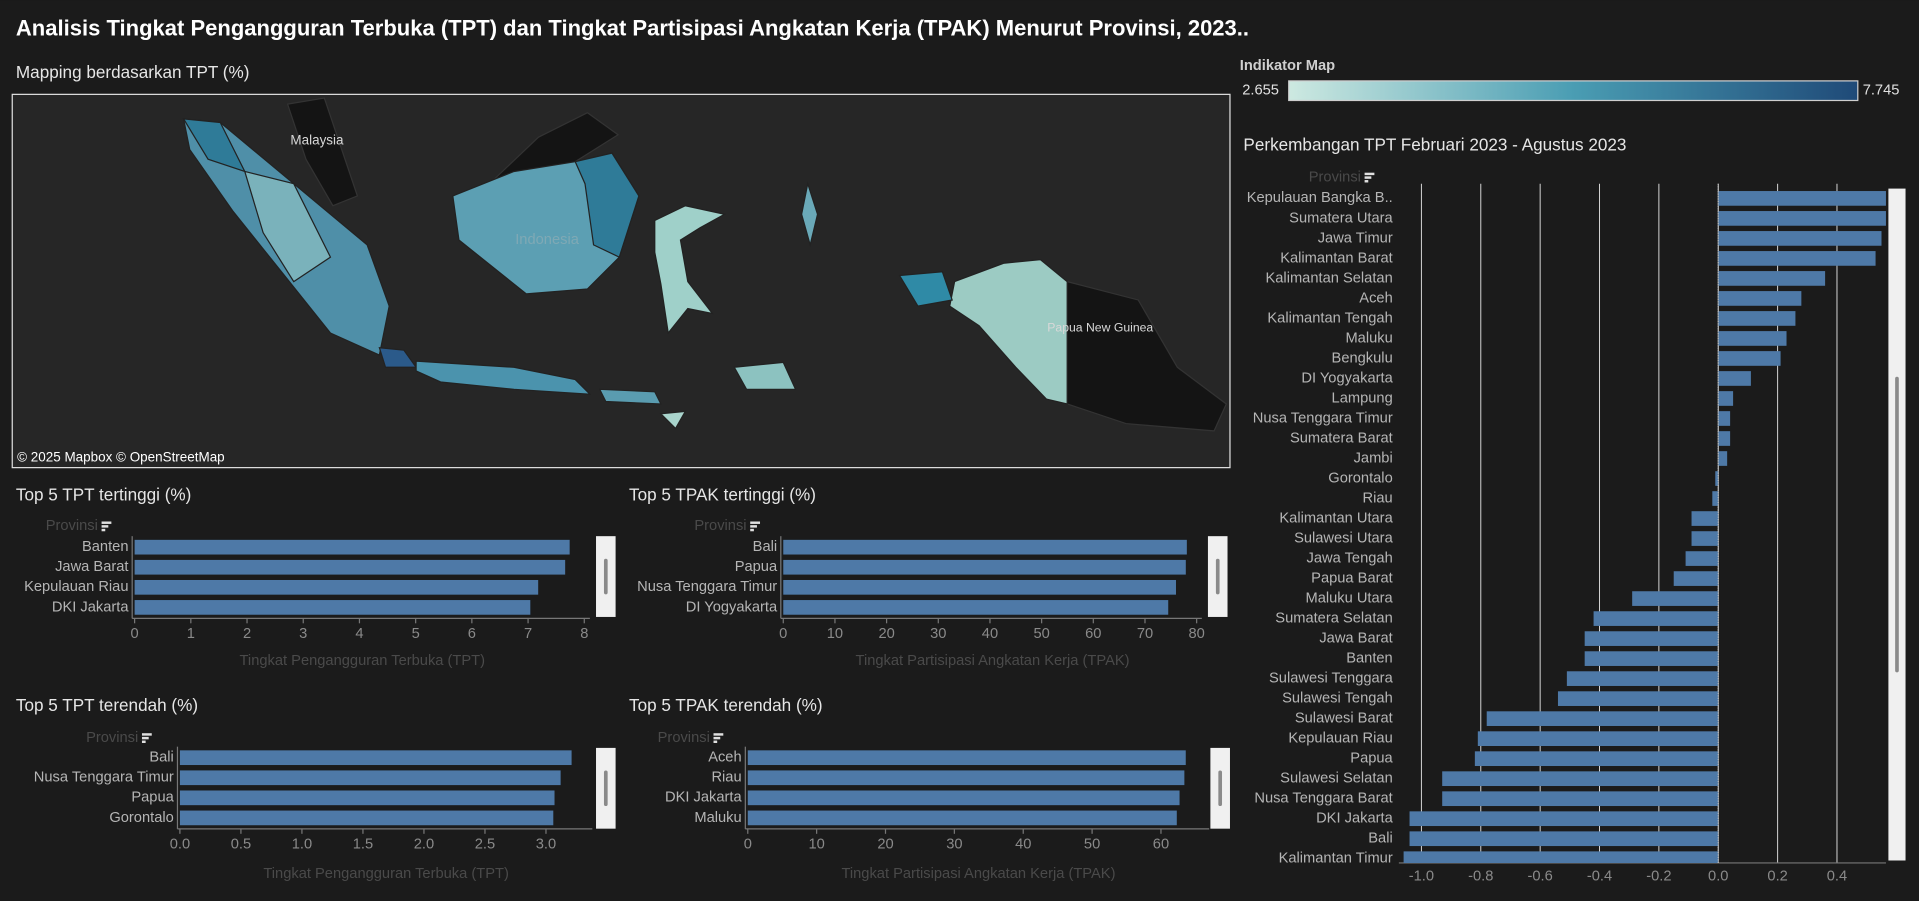 The width and height of the screenshot is (1919, 901). I want to click on category-label: Jawa Barat, so click(1355, 638).